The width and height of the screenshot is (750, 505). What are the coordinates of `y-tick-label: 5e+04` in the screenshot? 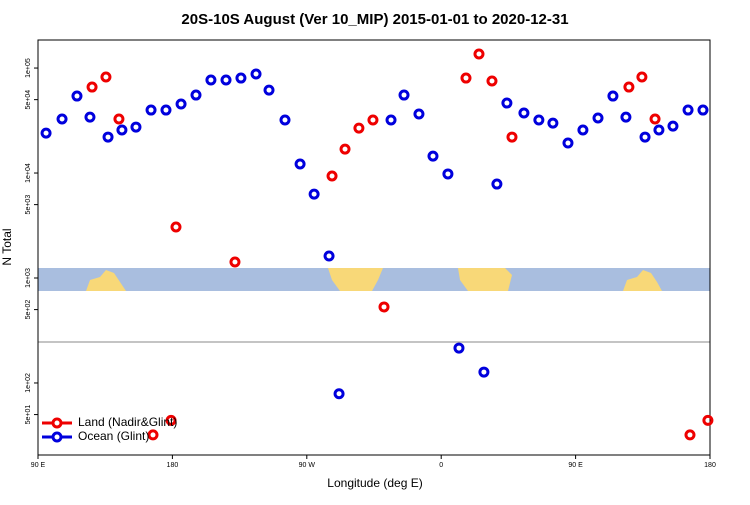 It's located at (28, 100).